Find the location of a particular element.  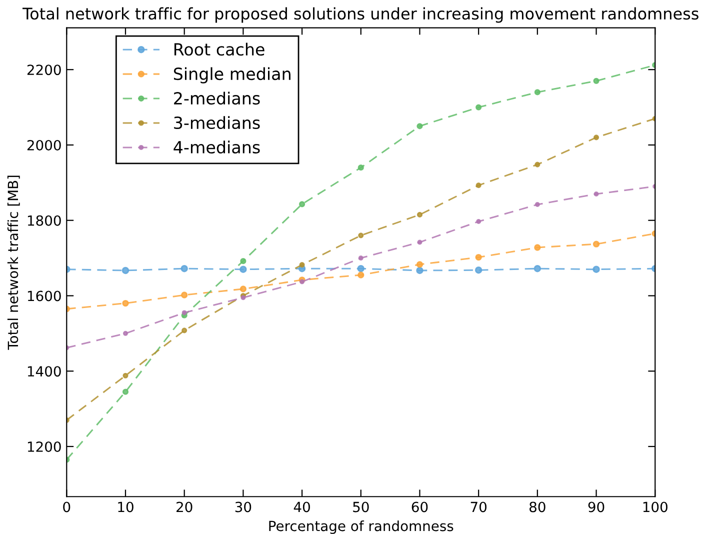

x-tick-label: 90 is located at coordinates (596, 507).